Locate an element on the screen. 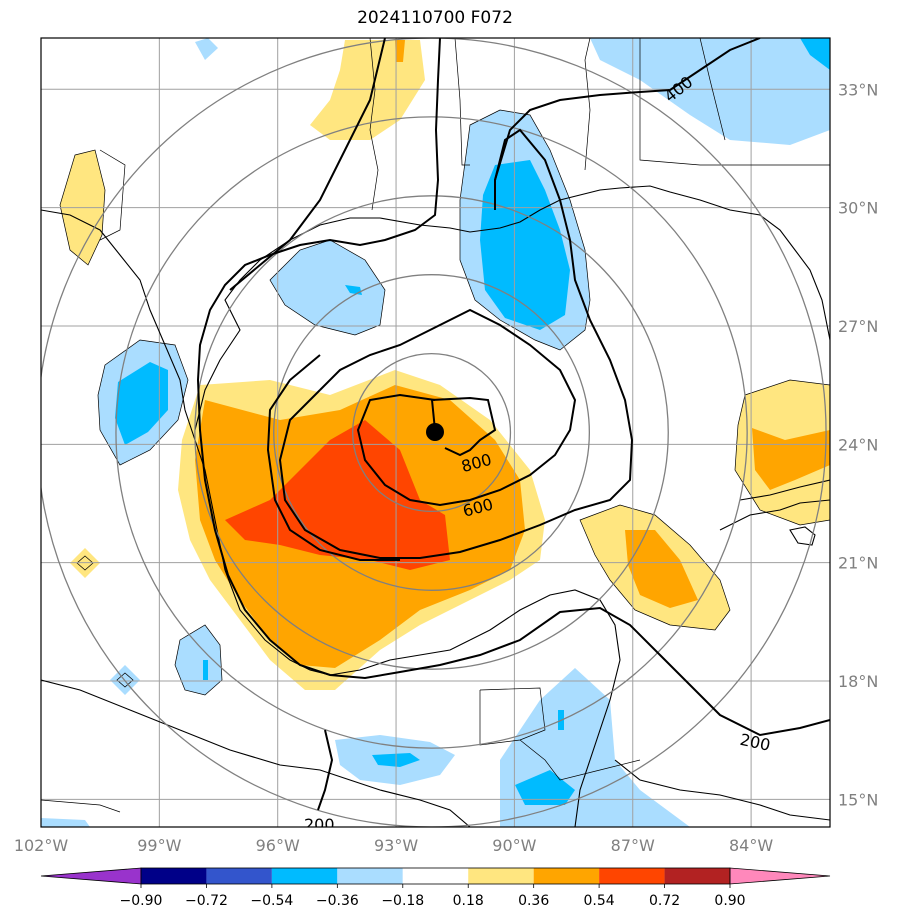  lon-label-2: 96°W is located at coordinates (278, 845).